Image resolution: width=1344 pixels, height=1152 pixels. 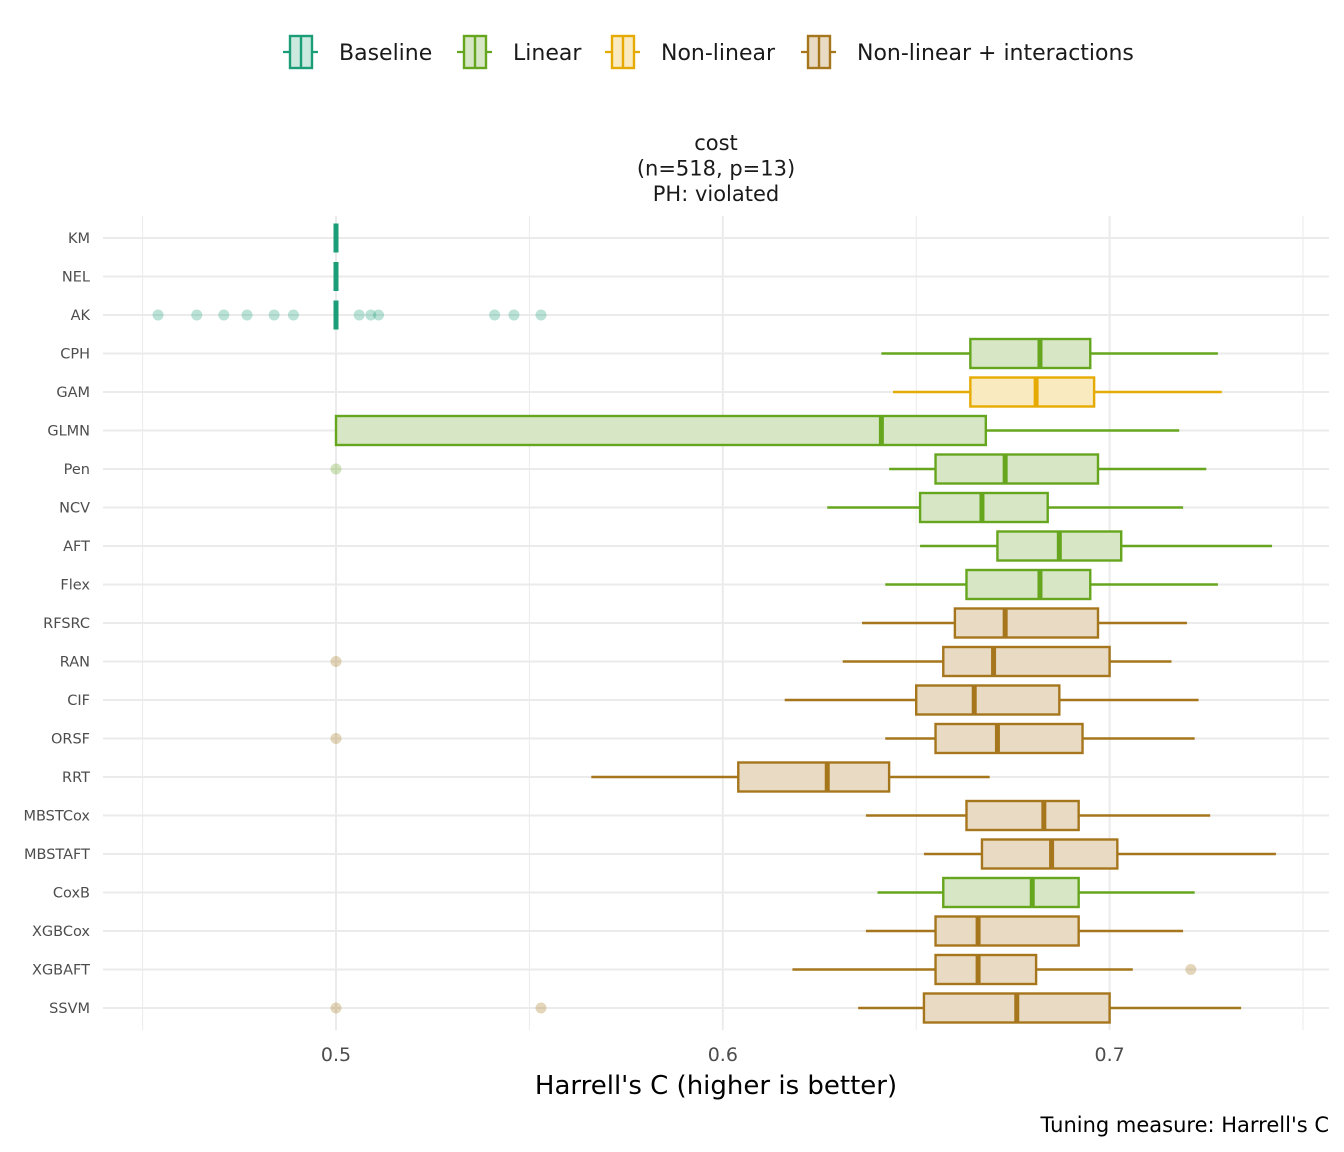 I want to click on title-line-2: PH: violated, so click(x=716, y=194).